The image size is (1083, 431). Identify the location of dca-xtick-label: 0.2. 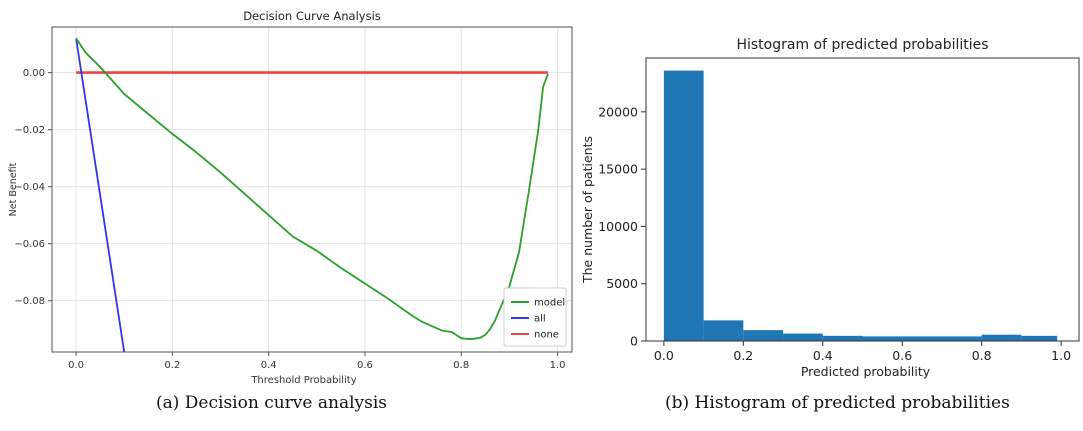
(172, 365).